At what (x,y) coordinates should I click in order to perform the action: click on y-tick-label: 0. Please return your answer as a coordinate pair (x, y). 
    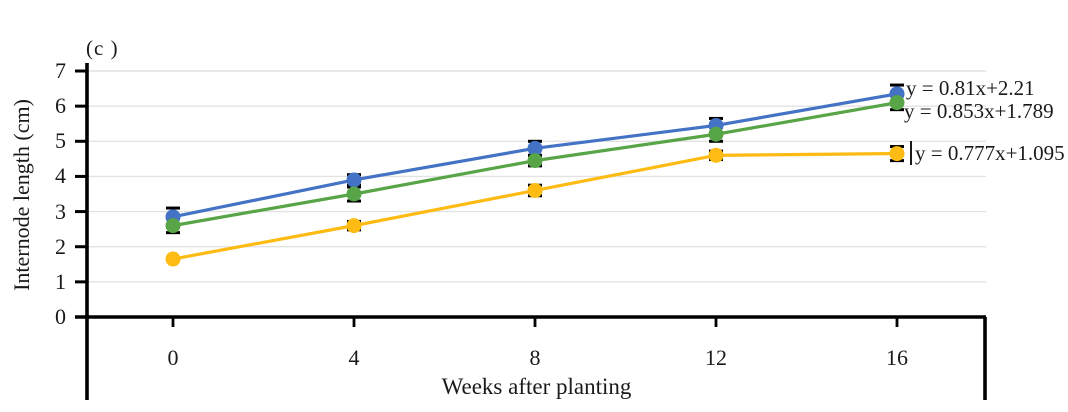
    Looking at the image, I should click on (60, 316).